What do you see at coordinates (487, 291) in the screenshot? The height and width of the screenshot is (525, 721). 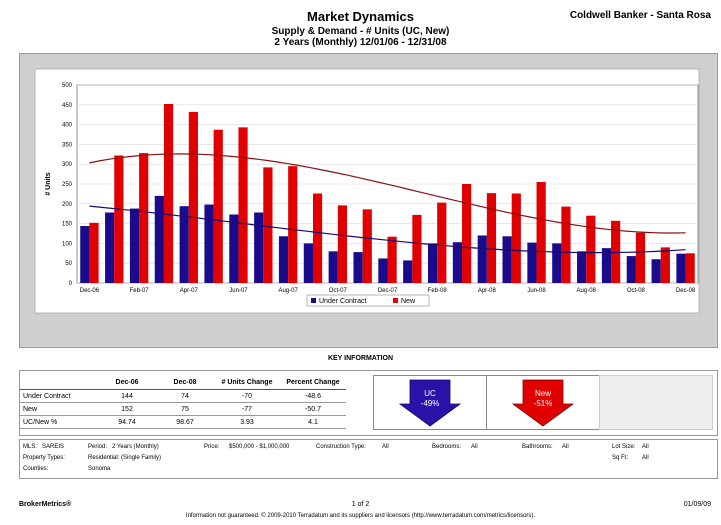 I see `x-tick-label: Apr-08` at bounding box center [487, 291].